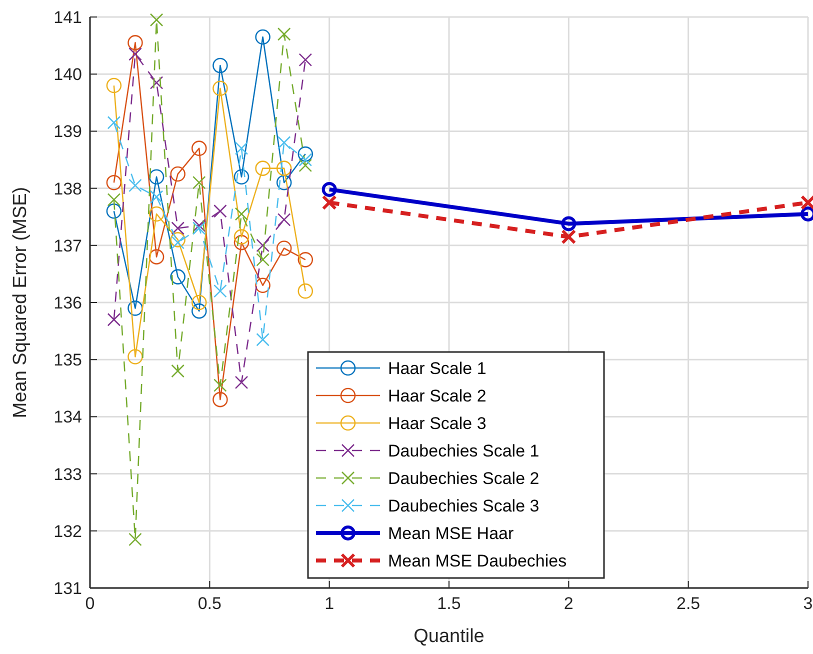 This screenshot has height=654, width=813. I want to click on legend-label: Daubechies Scale 3, so click(464, 506).